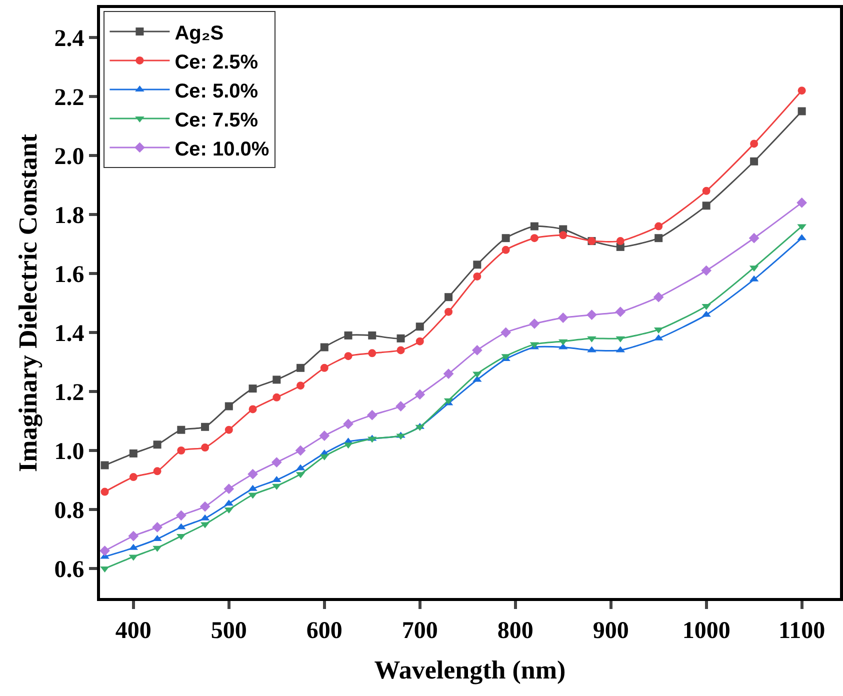 This screenshot has height=696, width=843. I want to click on y-tick-label: 1.2, so click(69, 393).